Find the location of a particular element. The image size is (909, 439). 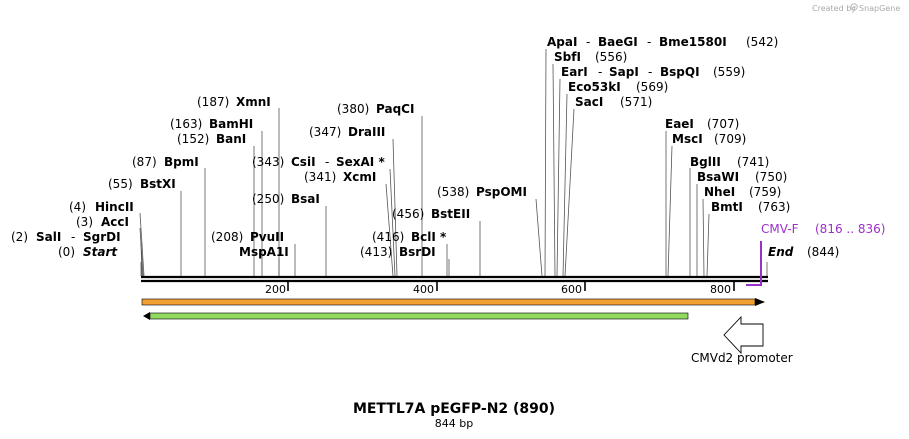

site-pos-hincii: (4) is located at coordinates (77, 207).